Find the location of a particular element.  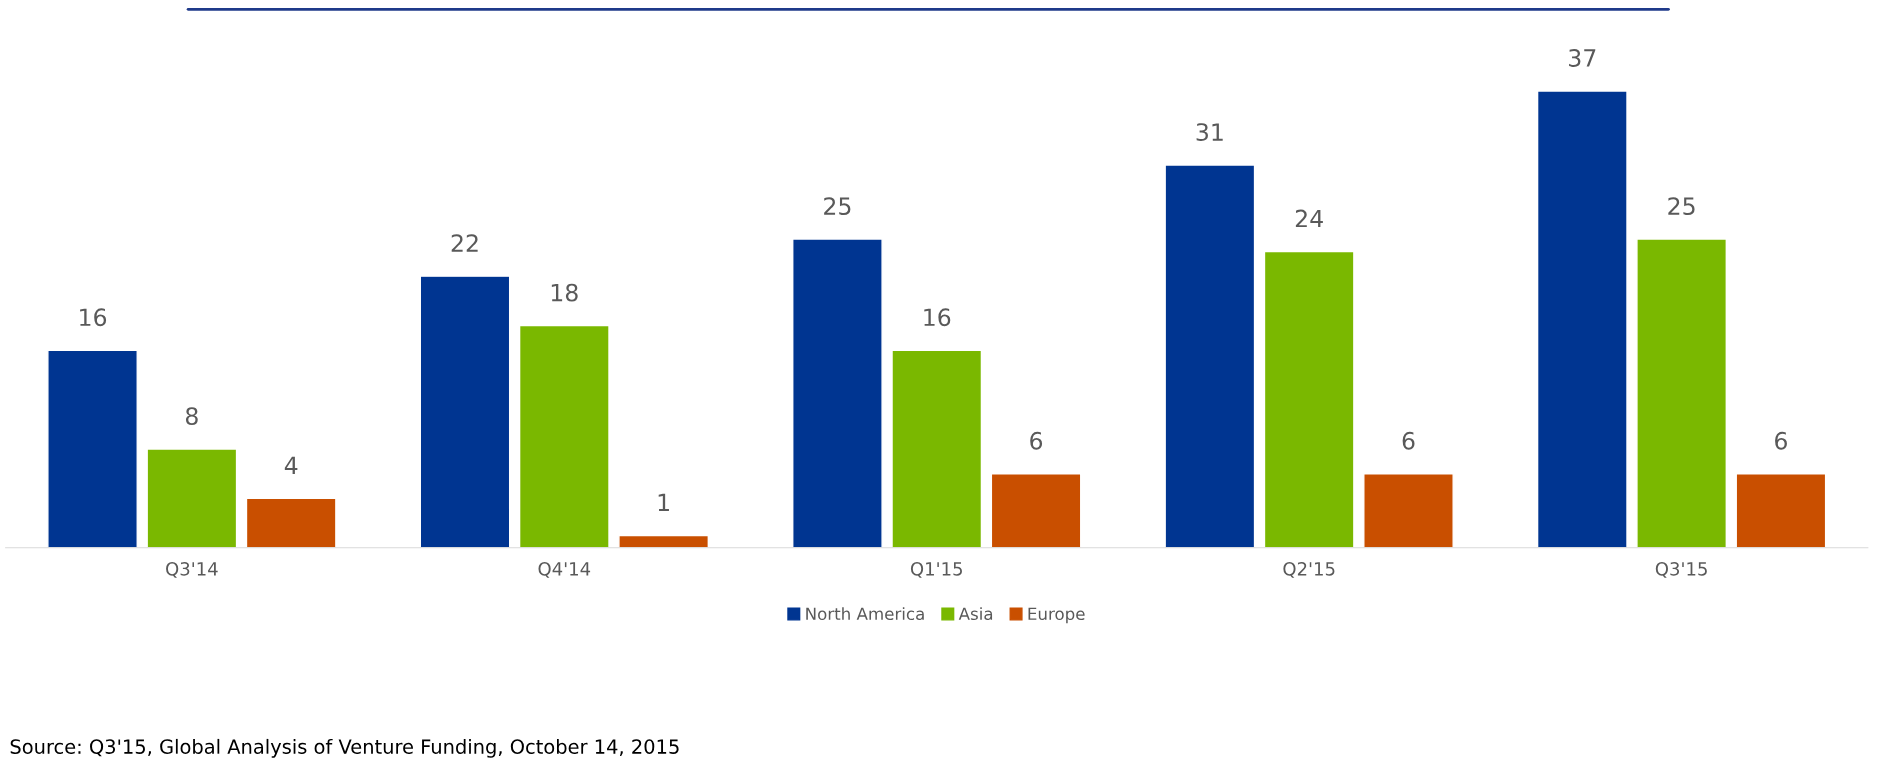

data-label: 4 is located at coordinates (291, 465).